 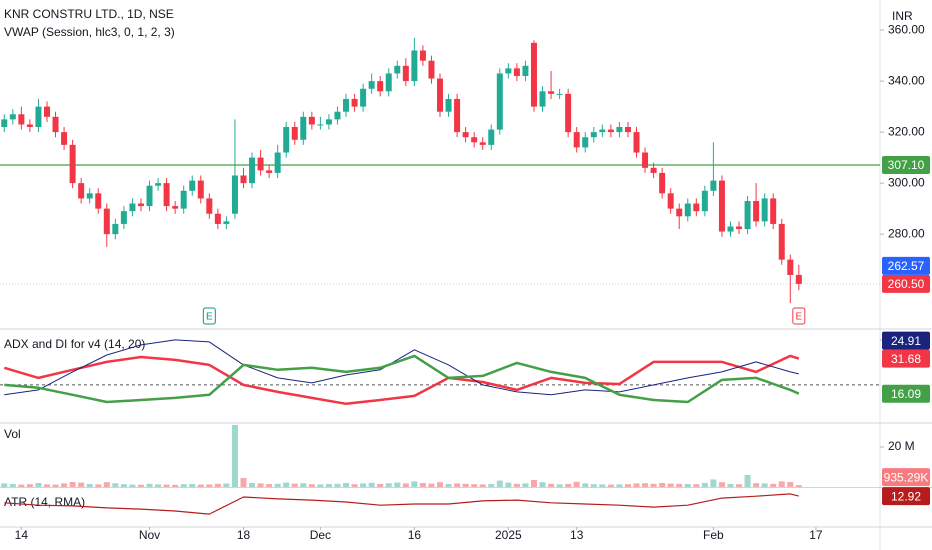 What do you see at coordinates (906, 80) in the screenshot?
I see `y-tick-label: 340.00` at bounding box center [906, 80].